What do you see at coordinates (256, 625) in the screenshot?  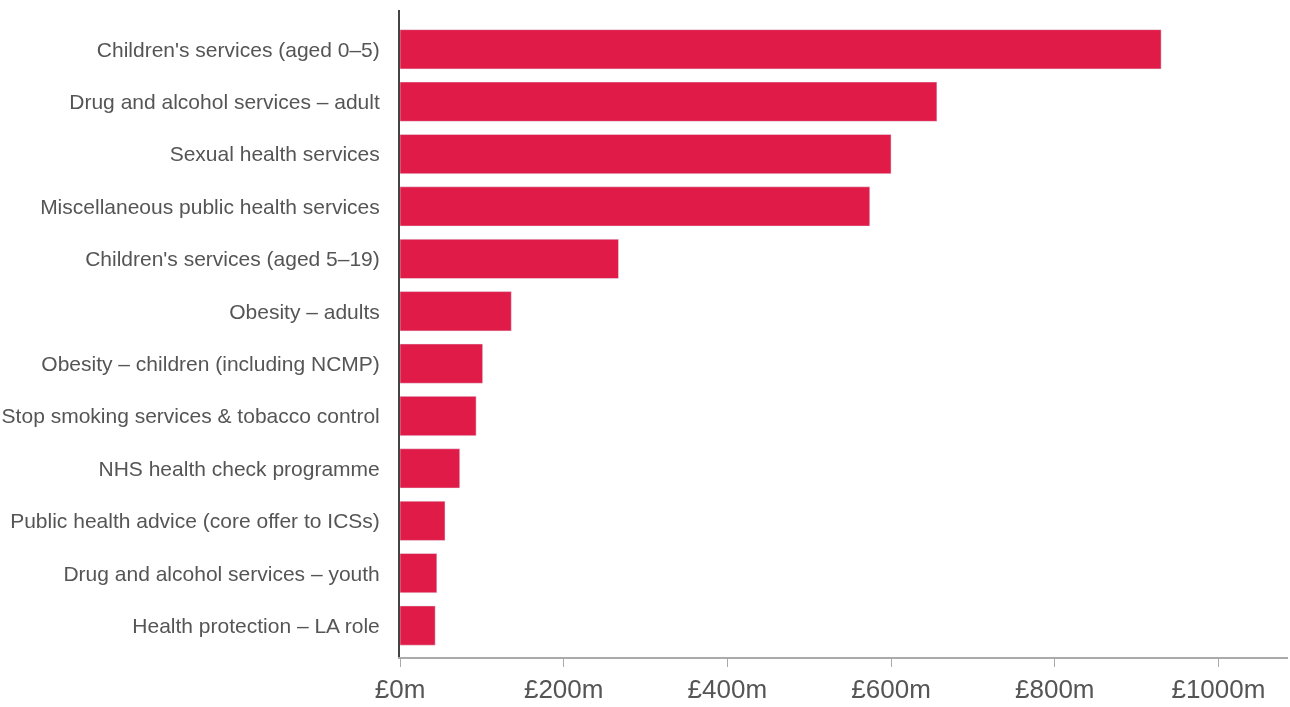 I see `y-tick-label: Health protection – LA role` at bounding box center [256, 625].